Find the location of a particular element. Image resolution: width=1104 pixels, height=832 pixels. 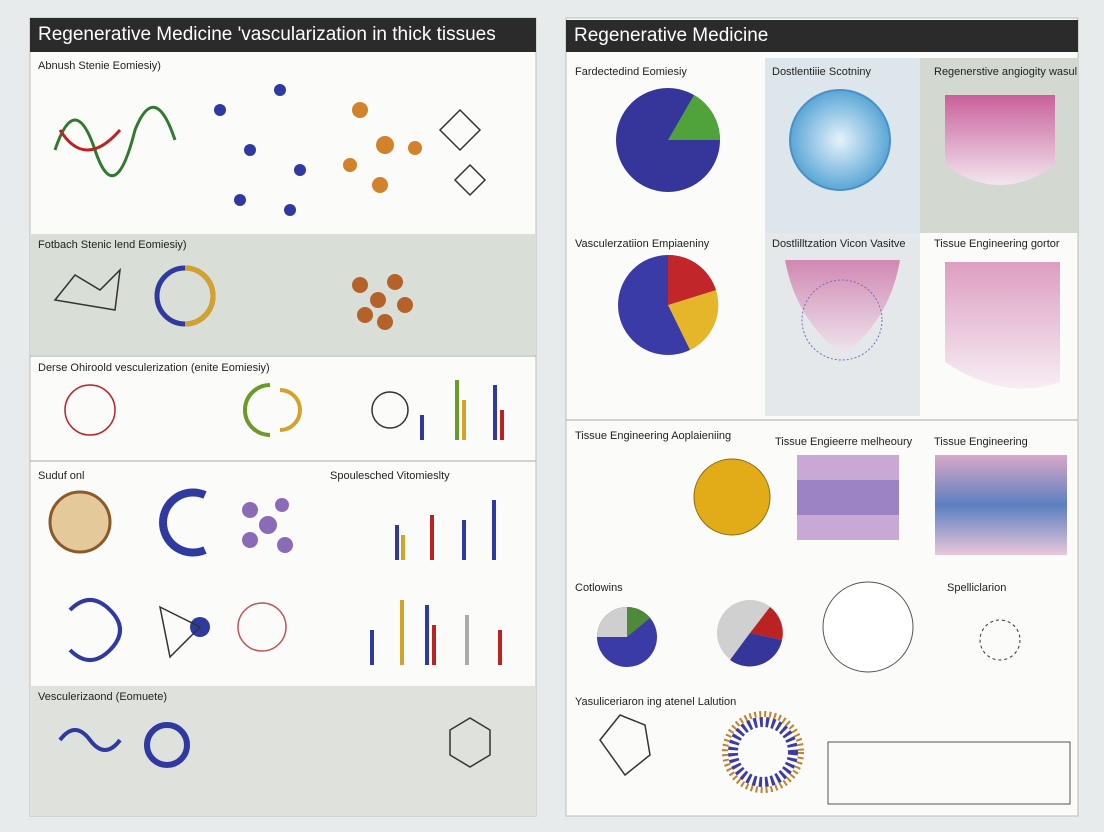

section-title: Tissue Engineering is located at coordinates (981, 442).